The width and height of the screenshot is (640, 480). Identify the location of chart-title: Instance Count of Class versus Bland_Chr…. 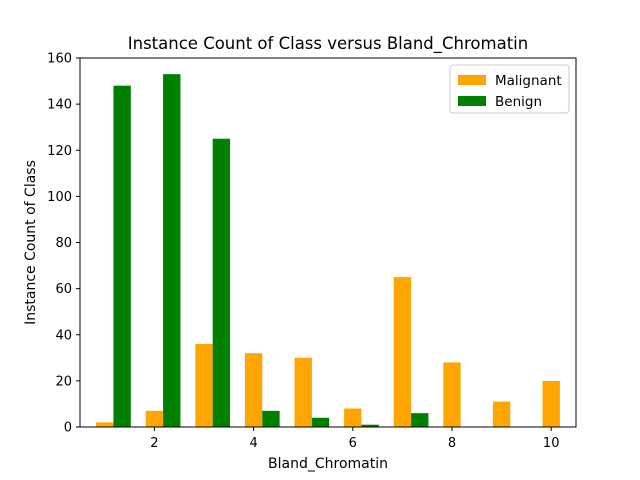
(328, 44).